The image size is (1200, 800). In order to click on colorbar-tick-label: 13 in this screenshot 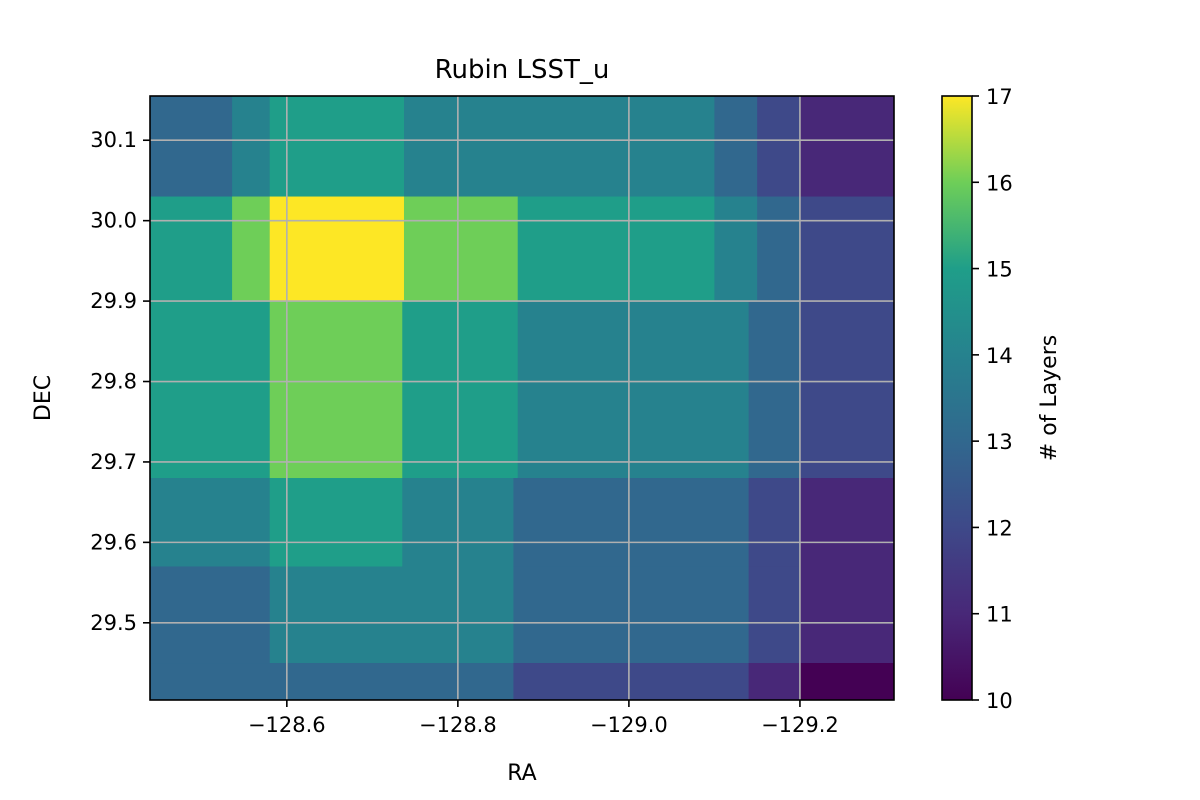, I will do `click(999, 442)`.